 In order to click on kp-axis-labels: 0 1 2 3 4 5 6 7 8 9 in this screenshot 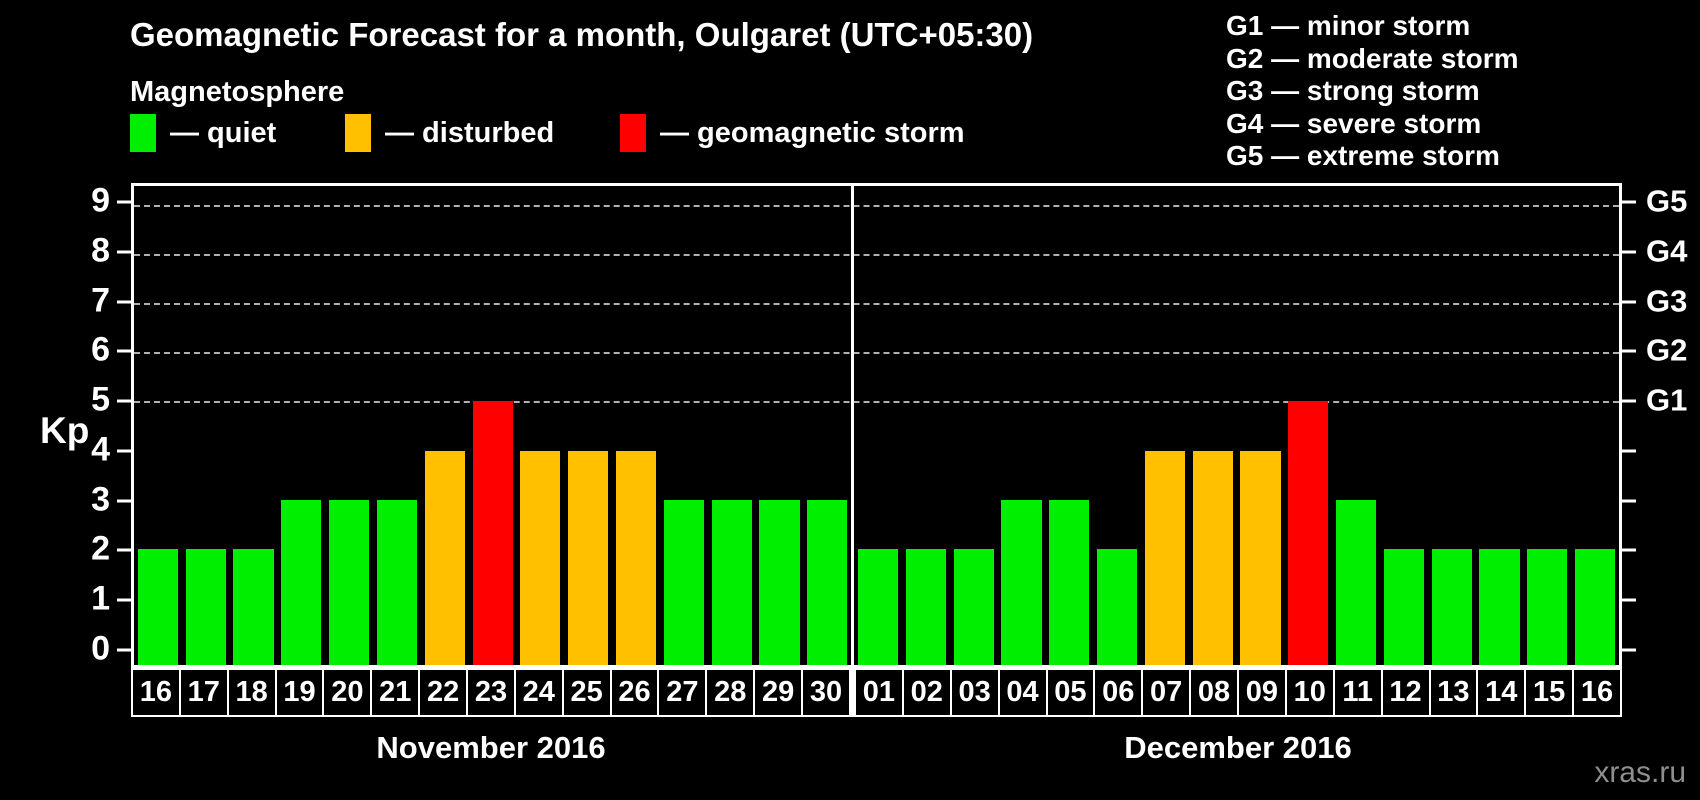, I will do `click(55, 424)`.